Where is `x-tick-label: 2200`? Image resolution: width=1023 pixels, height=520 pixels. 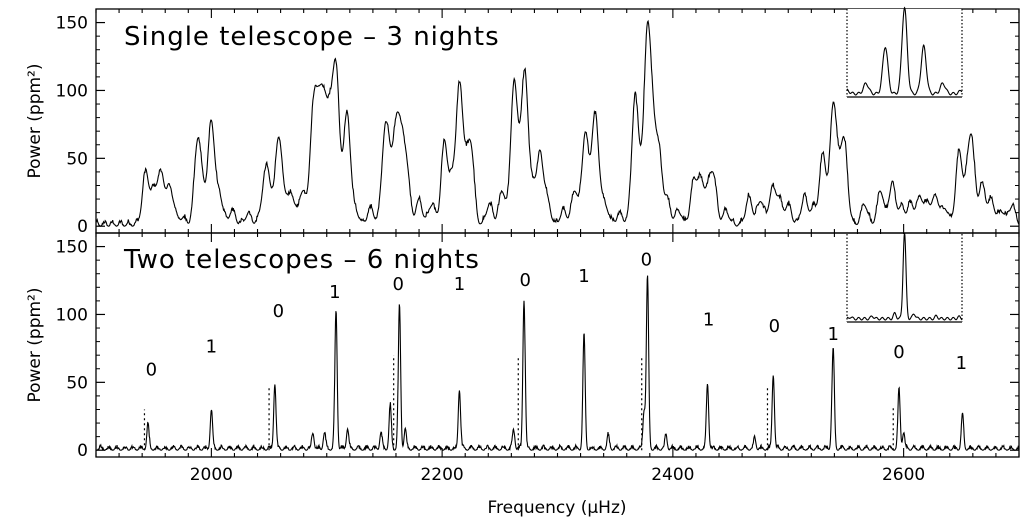 x-tick-label: 2200 is located at coordinates (441, 475).